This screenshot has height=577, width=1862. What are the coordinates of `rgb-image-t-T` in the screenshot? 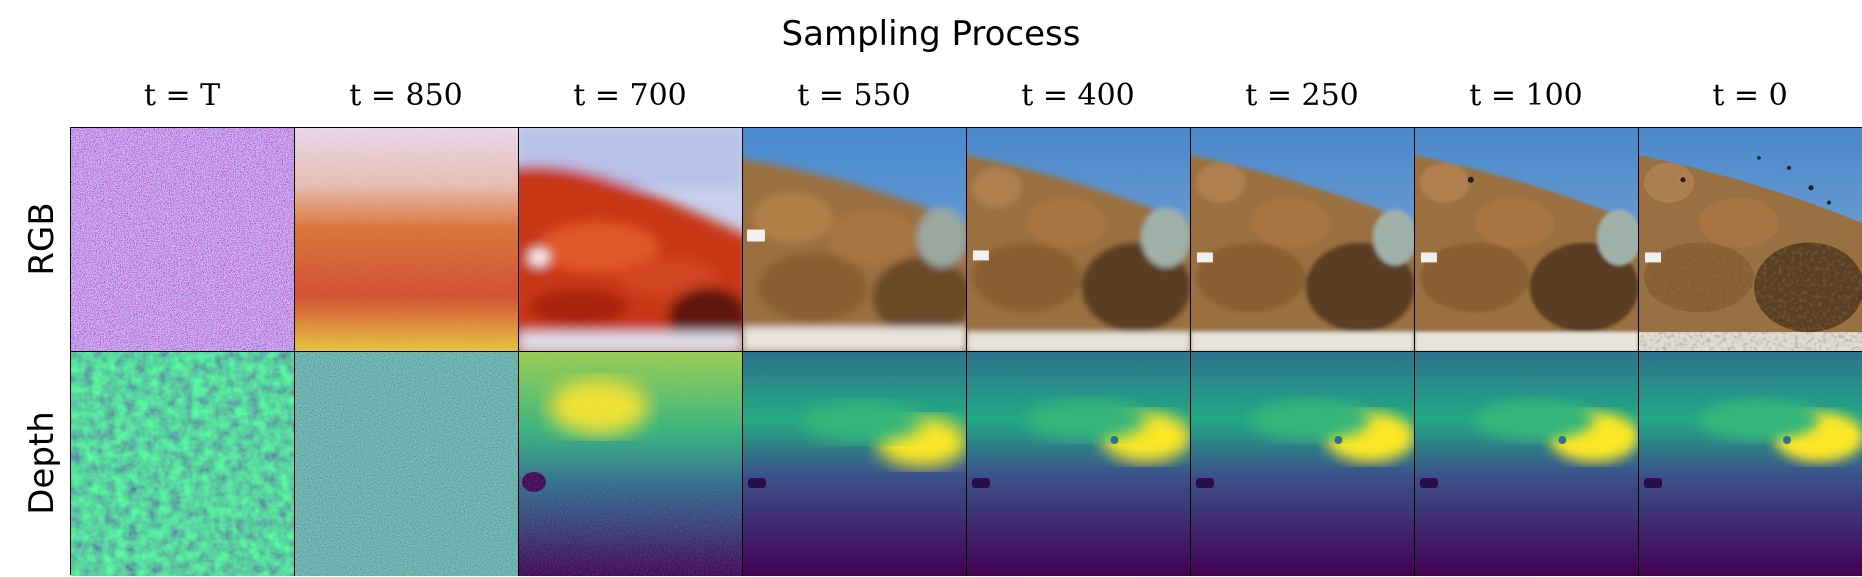 It's located at (183, 240).